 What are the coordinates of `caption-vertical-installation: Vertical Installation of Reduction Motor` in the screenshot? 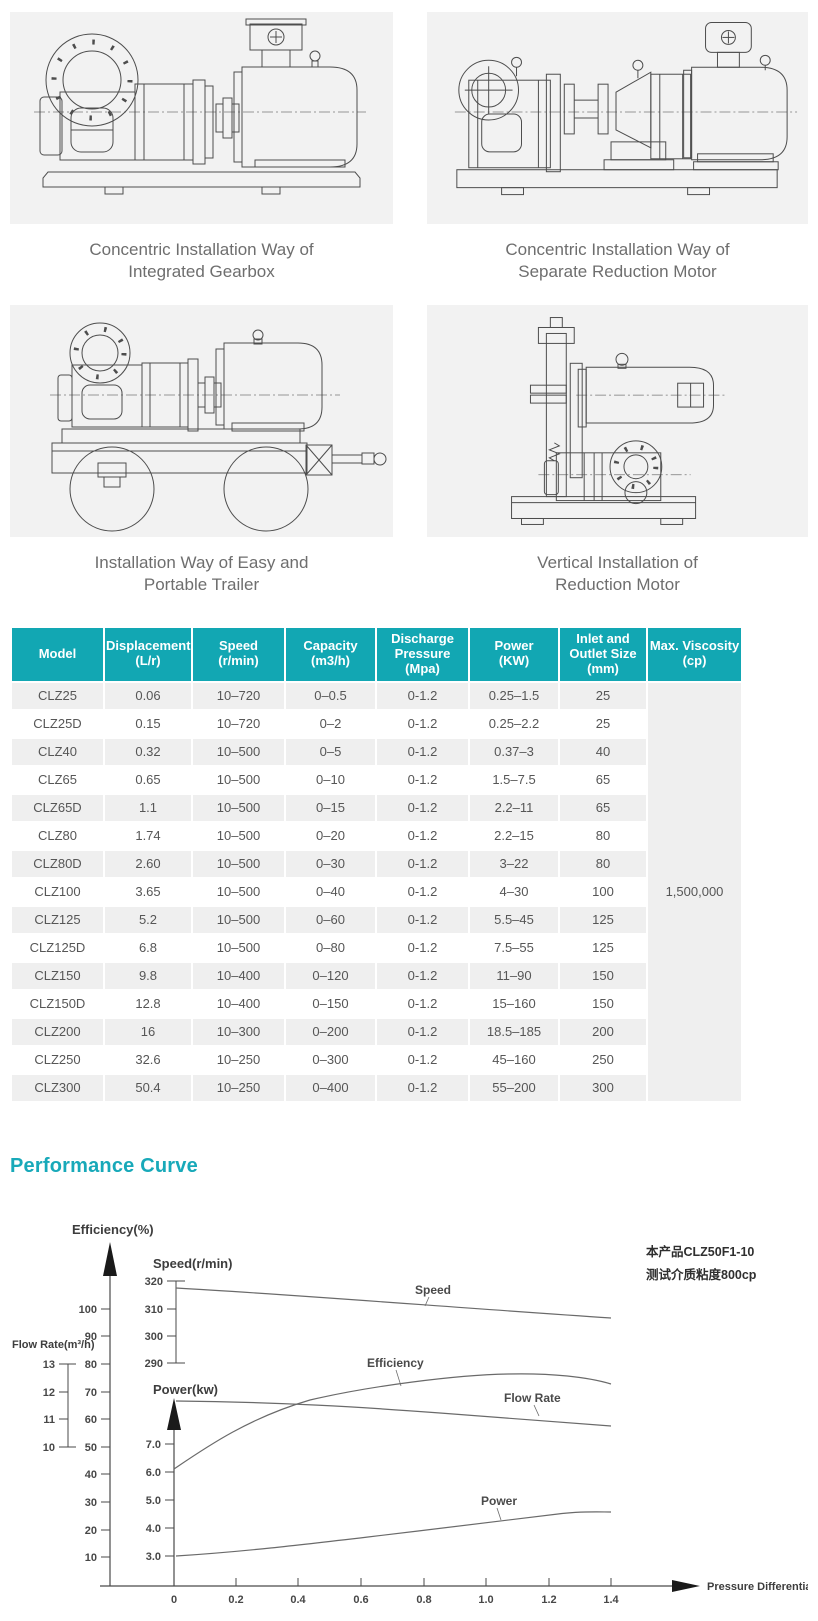 It's located at (617, 578).